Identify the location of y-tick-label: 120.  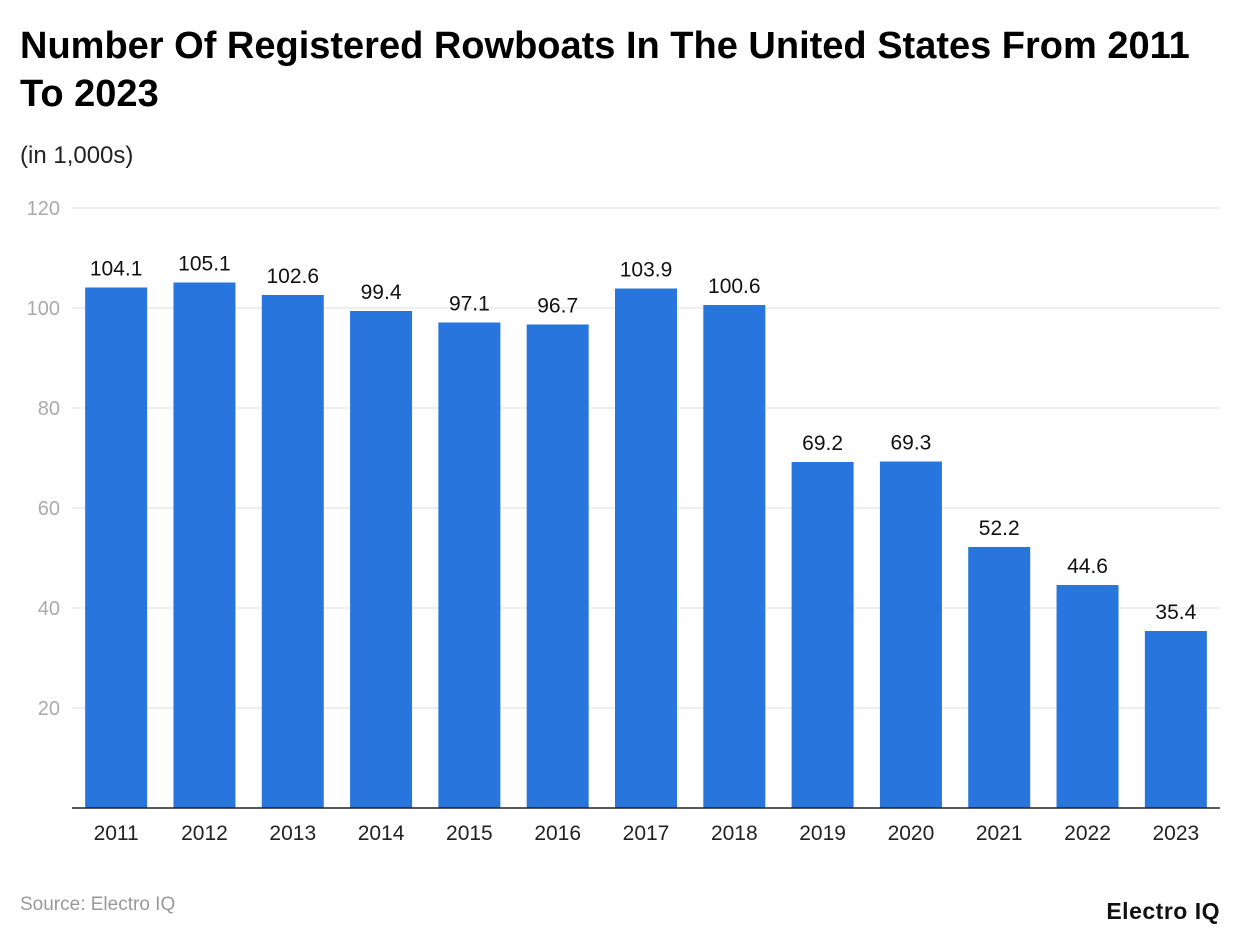
(43, 209).